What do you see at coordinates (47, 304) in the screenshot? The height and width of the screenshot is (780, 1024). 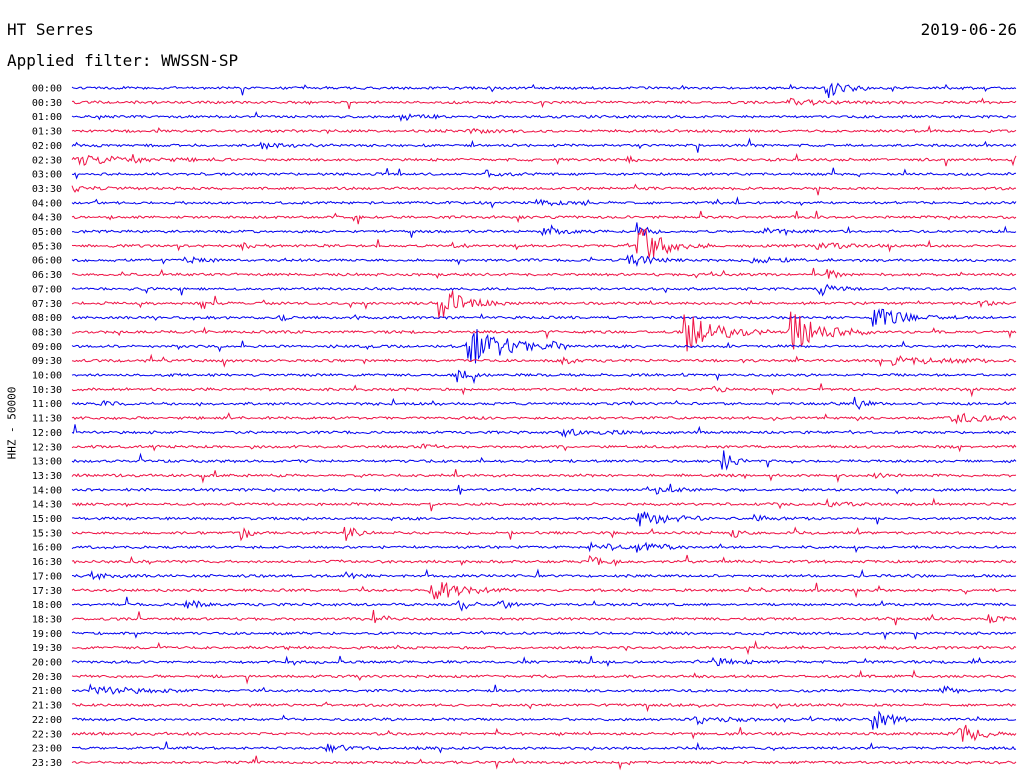 I see `time-label: 07:30` at bounding box center [47, 304].